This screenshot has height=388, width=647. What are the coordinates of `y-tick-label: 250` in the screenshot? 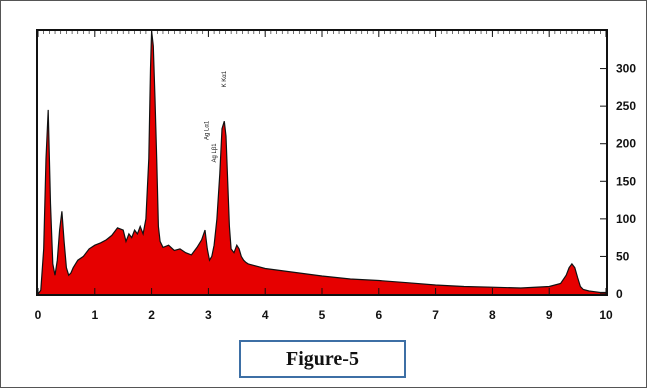 It's located at (626, 106).